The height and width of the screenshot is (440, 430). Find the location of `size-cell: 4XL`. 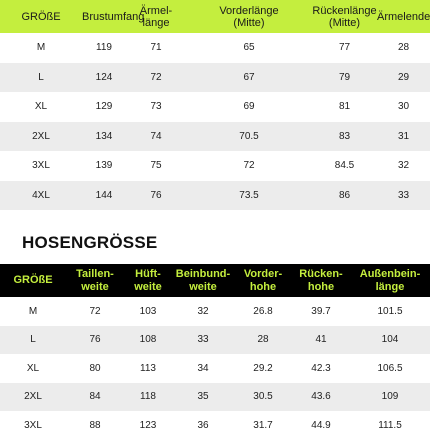

size-cell: 4XL is located at coordinates (41, 195).